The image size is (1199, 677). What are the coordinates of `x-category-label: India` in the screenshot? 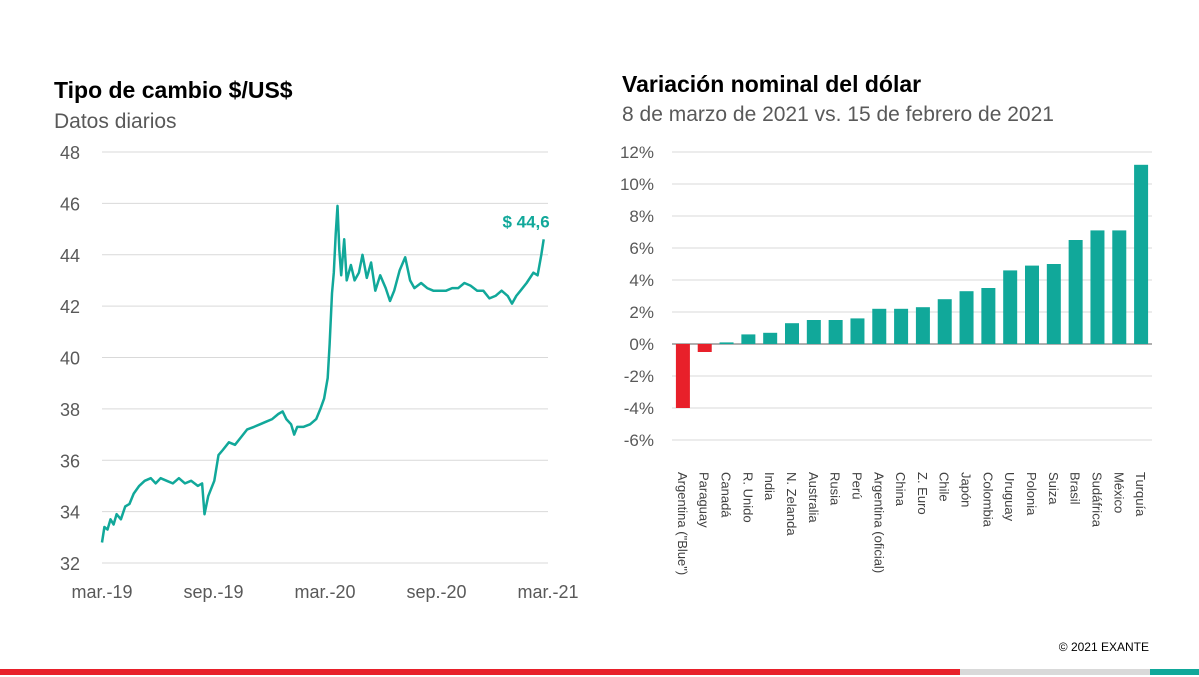 It's located at (769, 486).